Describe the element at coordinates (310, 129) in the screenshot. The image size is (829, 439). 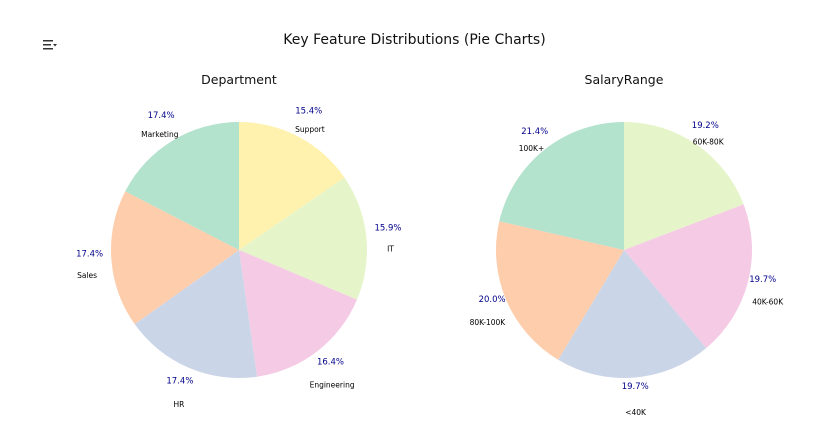
I see `pie-category-label: Support` at that location.